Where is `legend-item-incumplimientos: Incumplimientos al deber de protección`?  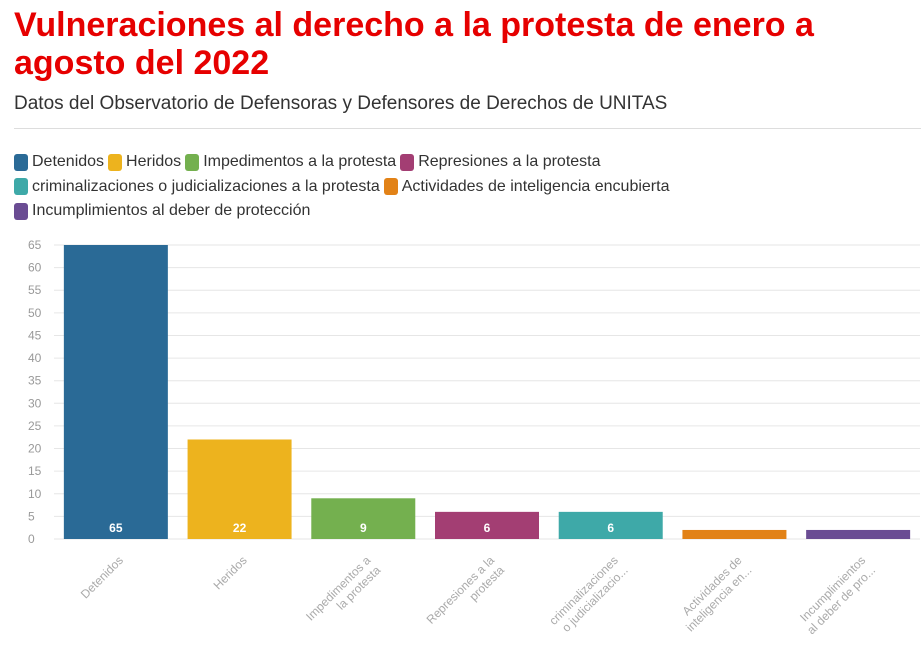
legend-item-incumplimientos: Incumplimientos al deber de protección is located at coordinates (162, 211).